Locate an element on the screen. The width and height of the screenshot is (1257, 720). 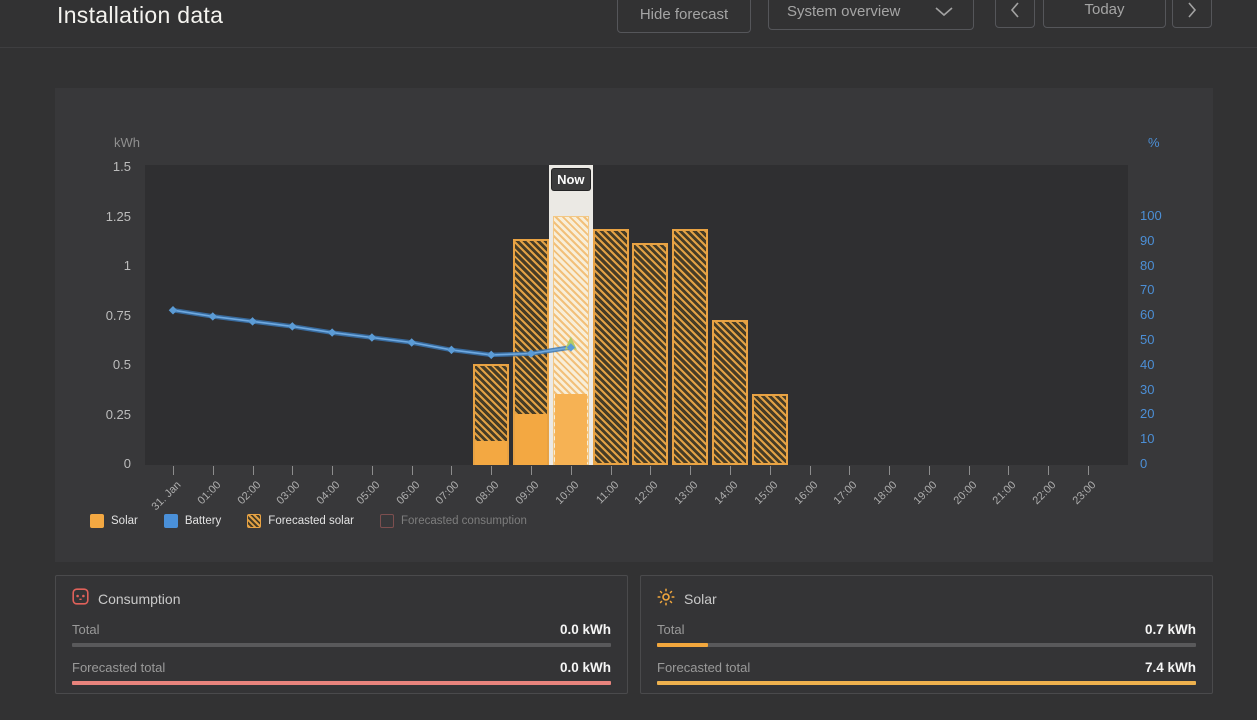
legend-label: Battery is located at coordinates (203, 521).